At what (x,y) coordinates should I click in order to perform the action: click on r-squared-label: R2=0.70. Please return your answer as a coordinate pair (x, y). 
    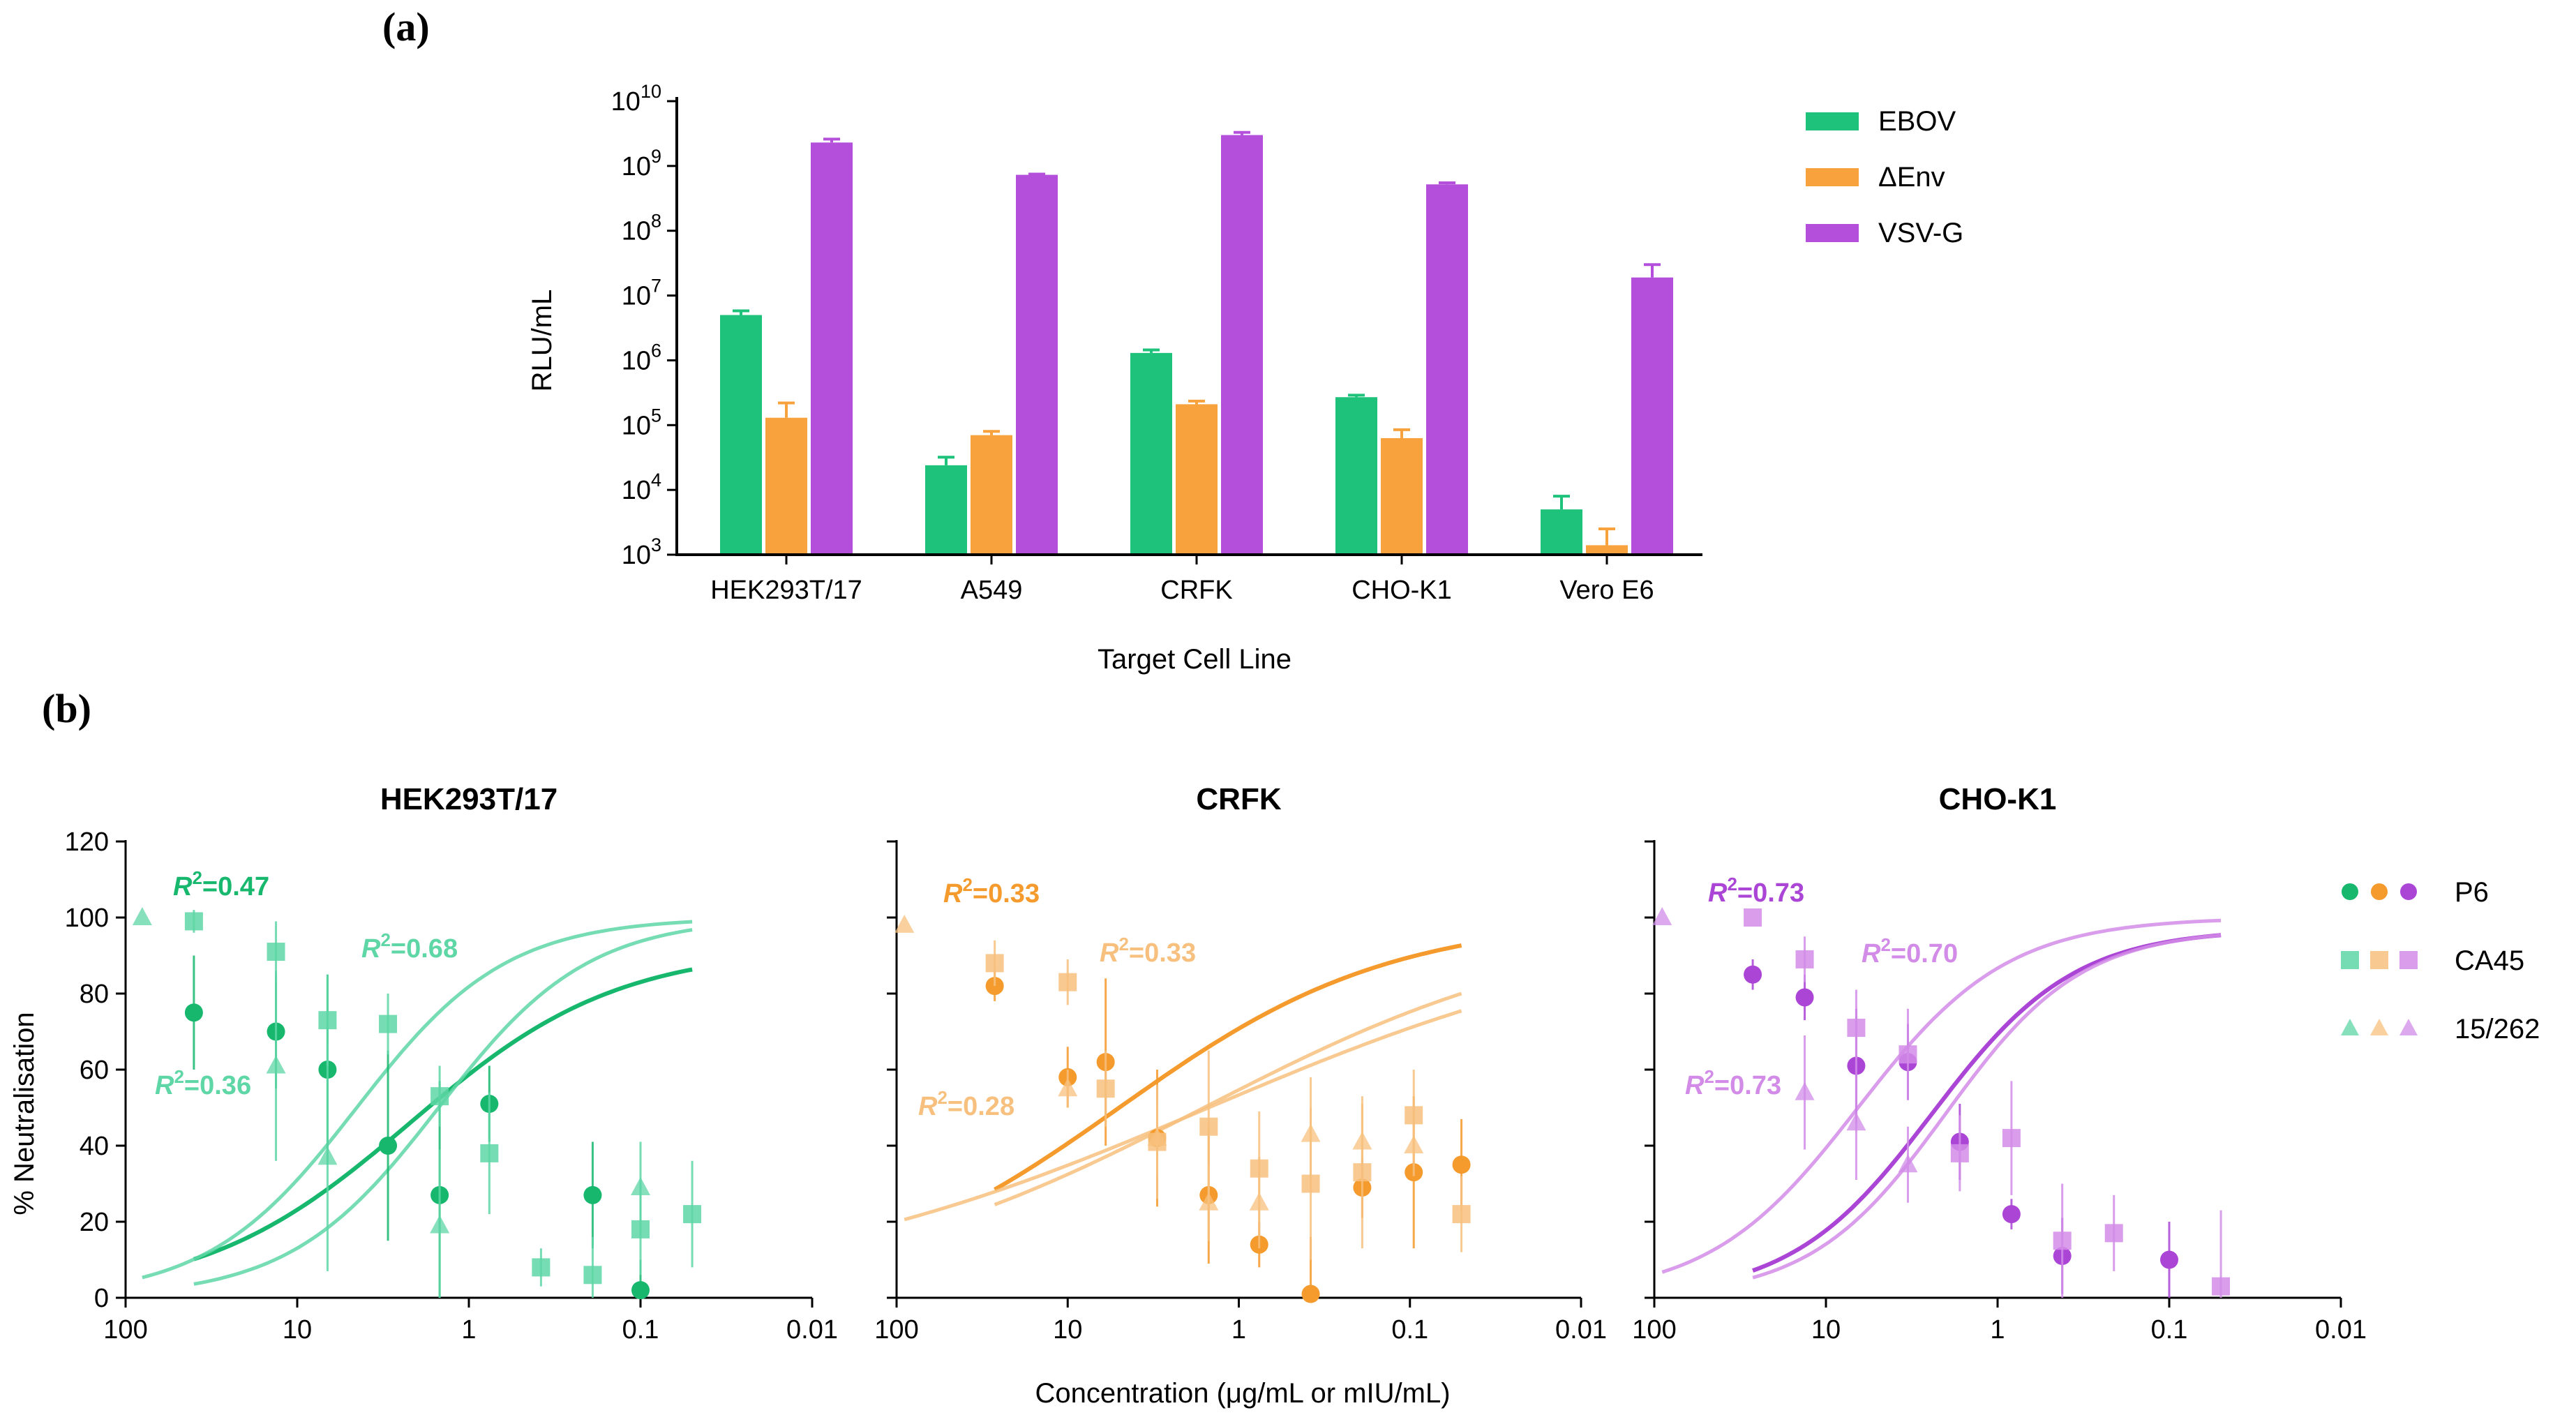
    Looking at the image, I should click on (1910, 951).